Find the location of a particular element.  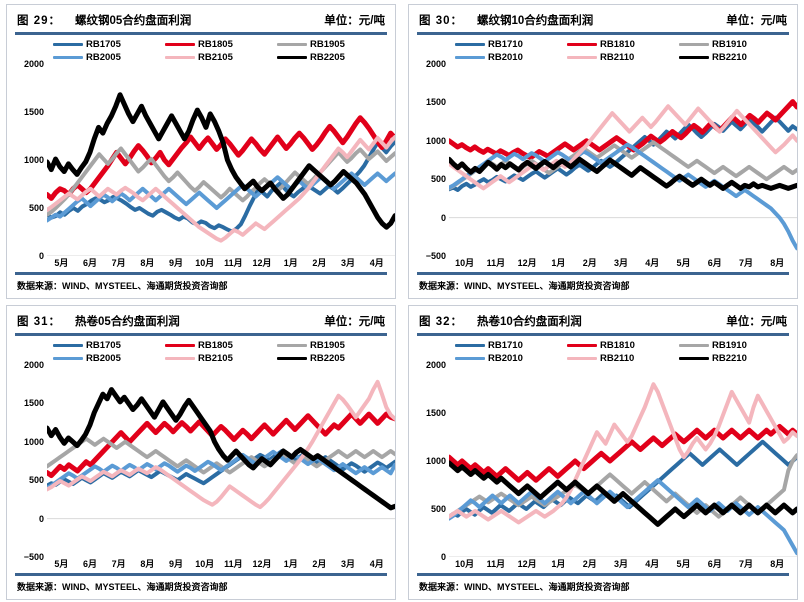

legend-swatch-s2 is located at coordinates (582, 345).